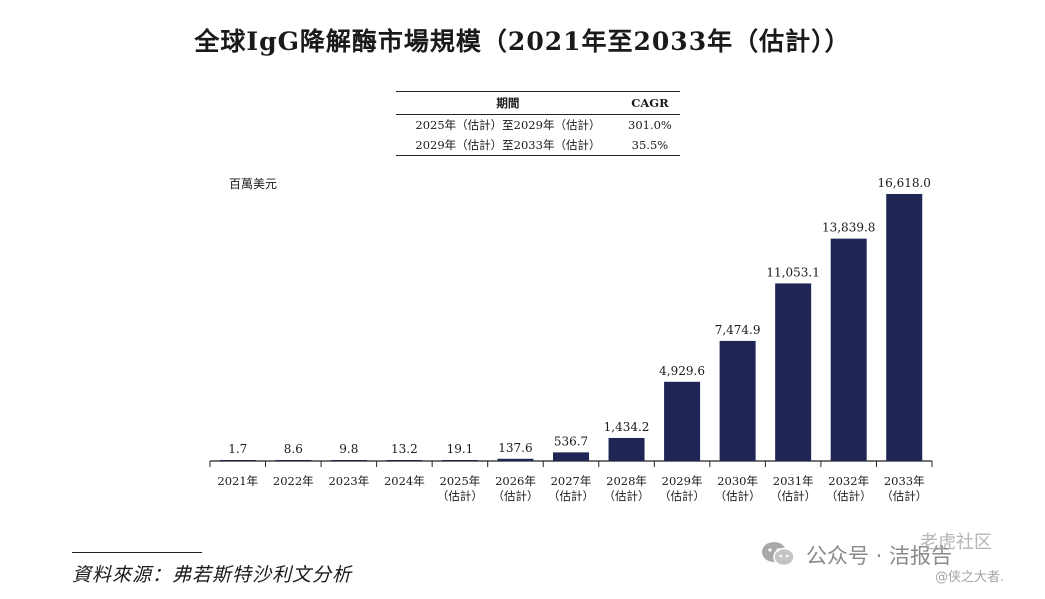 This screenshot has width=1045, height=599. What do you see at coordinates (793, 481) in the screenshot?
I see `x-tick-label: 2031年` at bounding box center [793, 481].